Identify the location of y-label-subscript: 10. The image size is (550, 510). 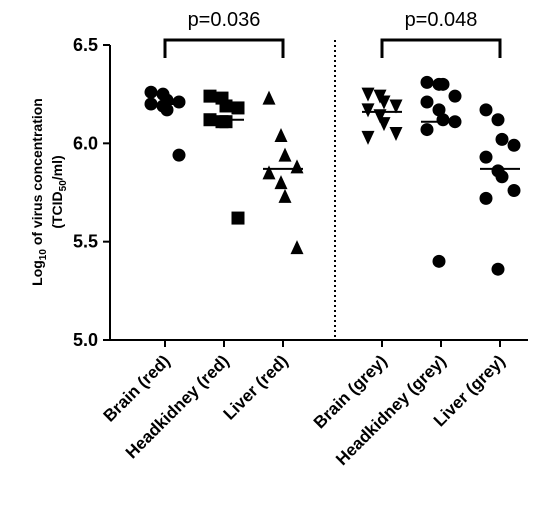
(43, 255).